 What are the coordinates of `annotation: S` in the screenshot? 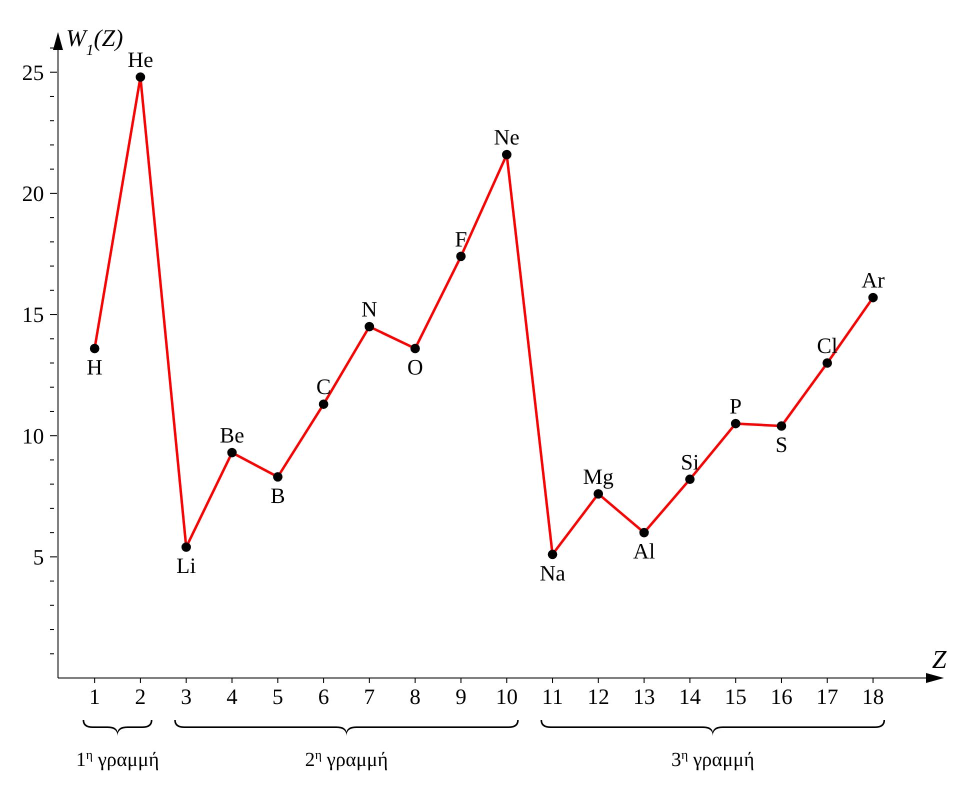 It's located at (781, 444).